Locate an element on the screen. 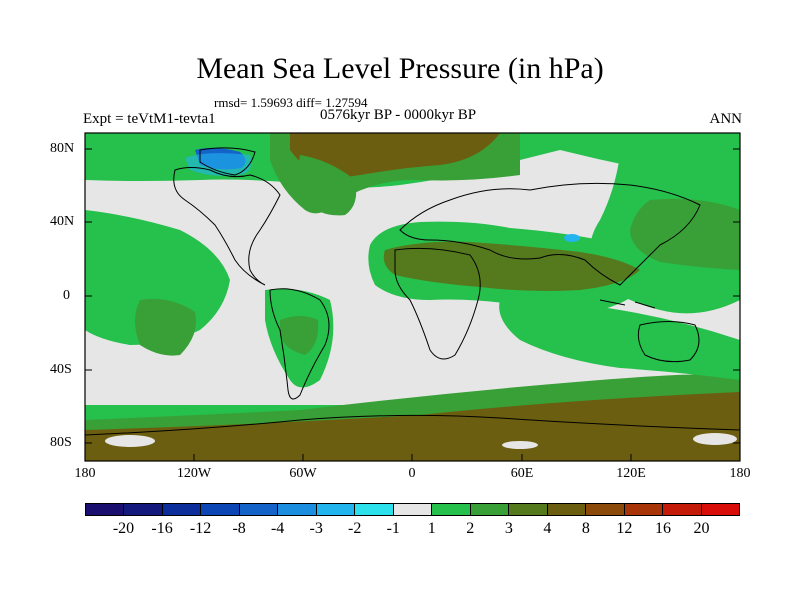 The image size is (800, 600). stats-text: rmsd= 1.59693 diff= 1.27594 is located at coordinates (291, 102).